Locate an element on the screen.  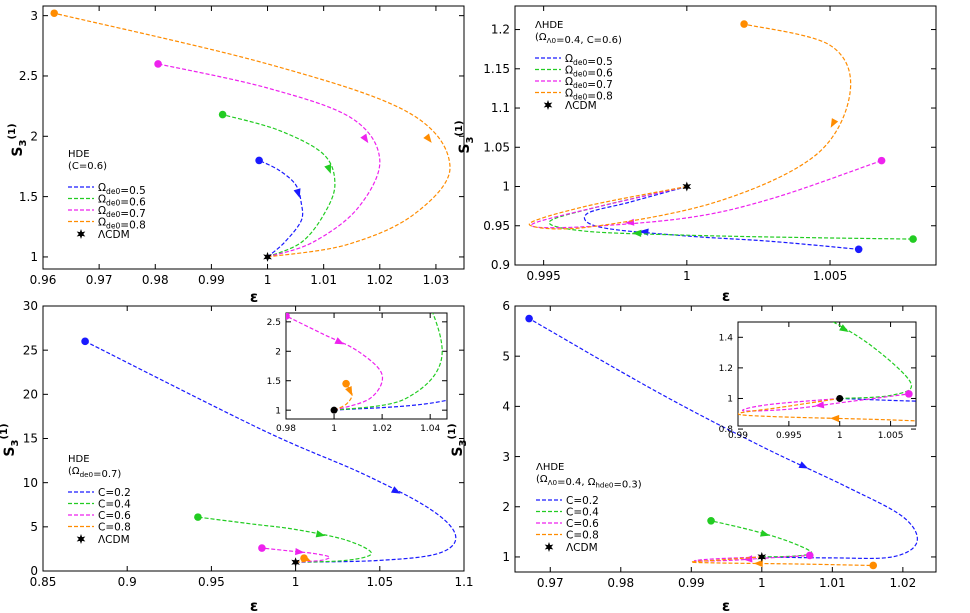
panel-1-legend-title: HDE is located at coordinates (79, 154).